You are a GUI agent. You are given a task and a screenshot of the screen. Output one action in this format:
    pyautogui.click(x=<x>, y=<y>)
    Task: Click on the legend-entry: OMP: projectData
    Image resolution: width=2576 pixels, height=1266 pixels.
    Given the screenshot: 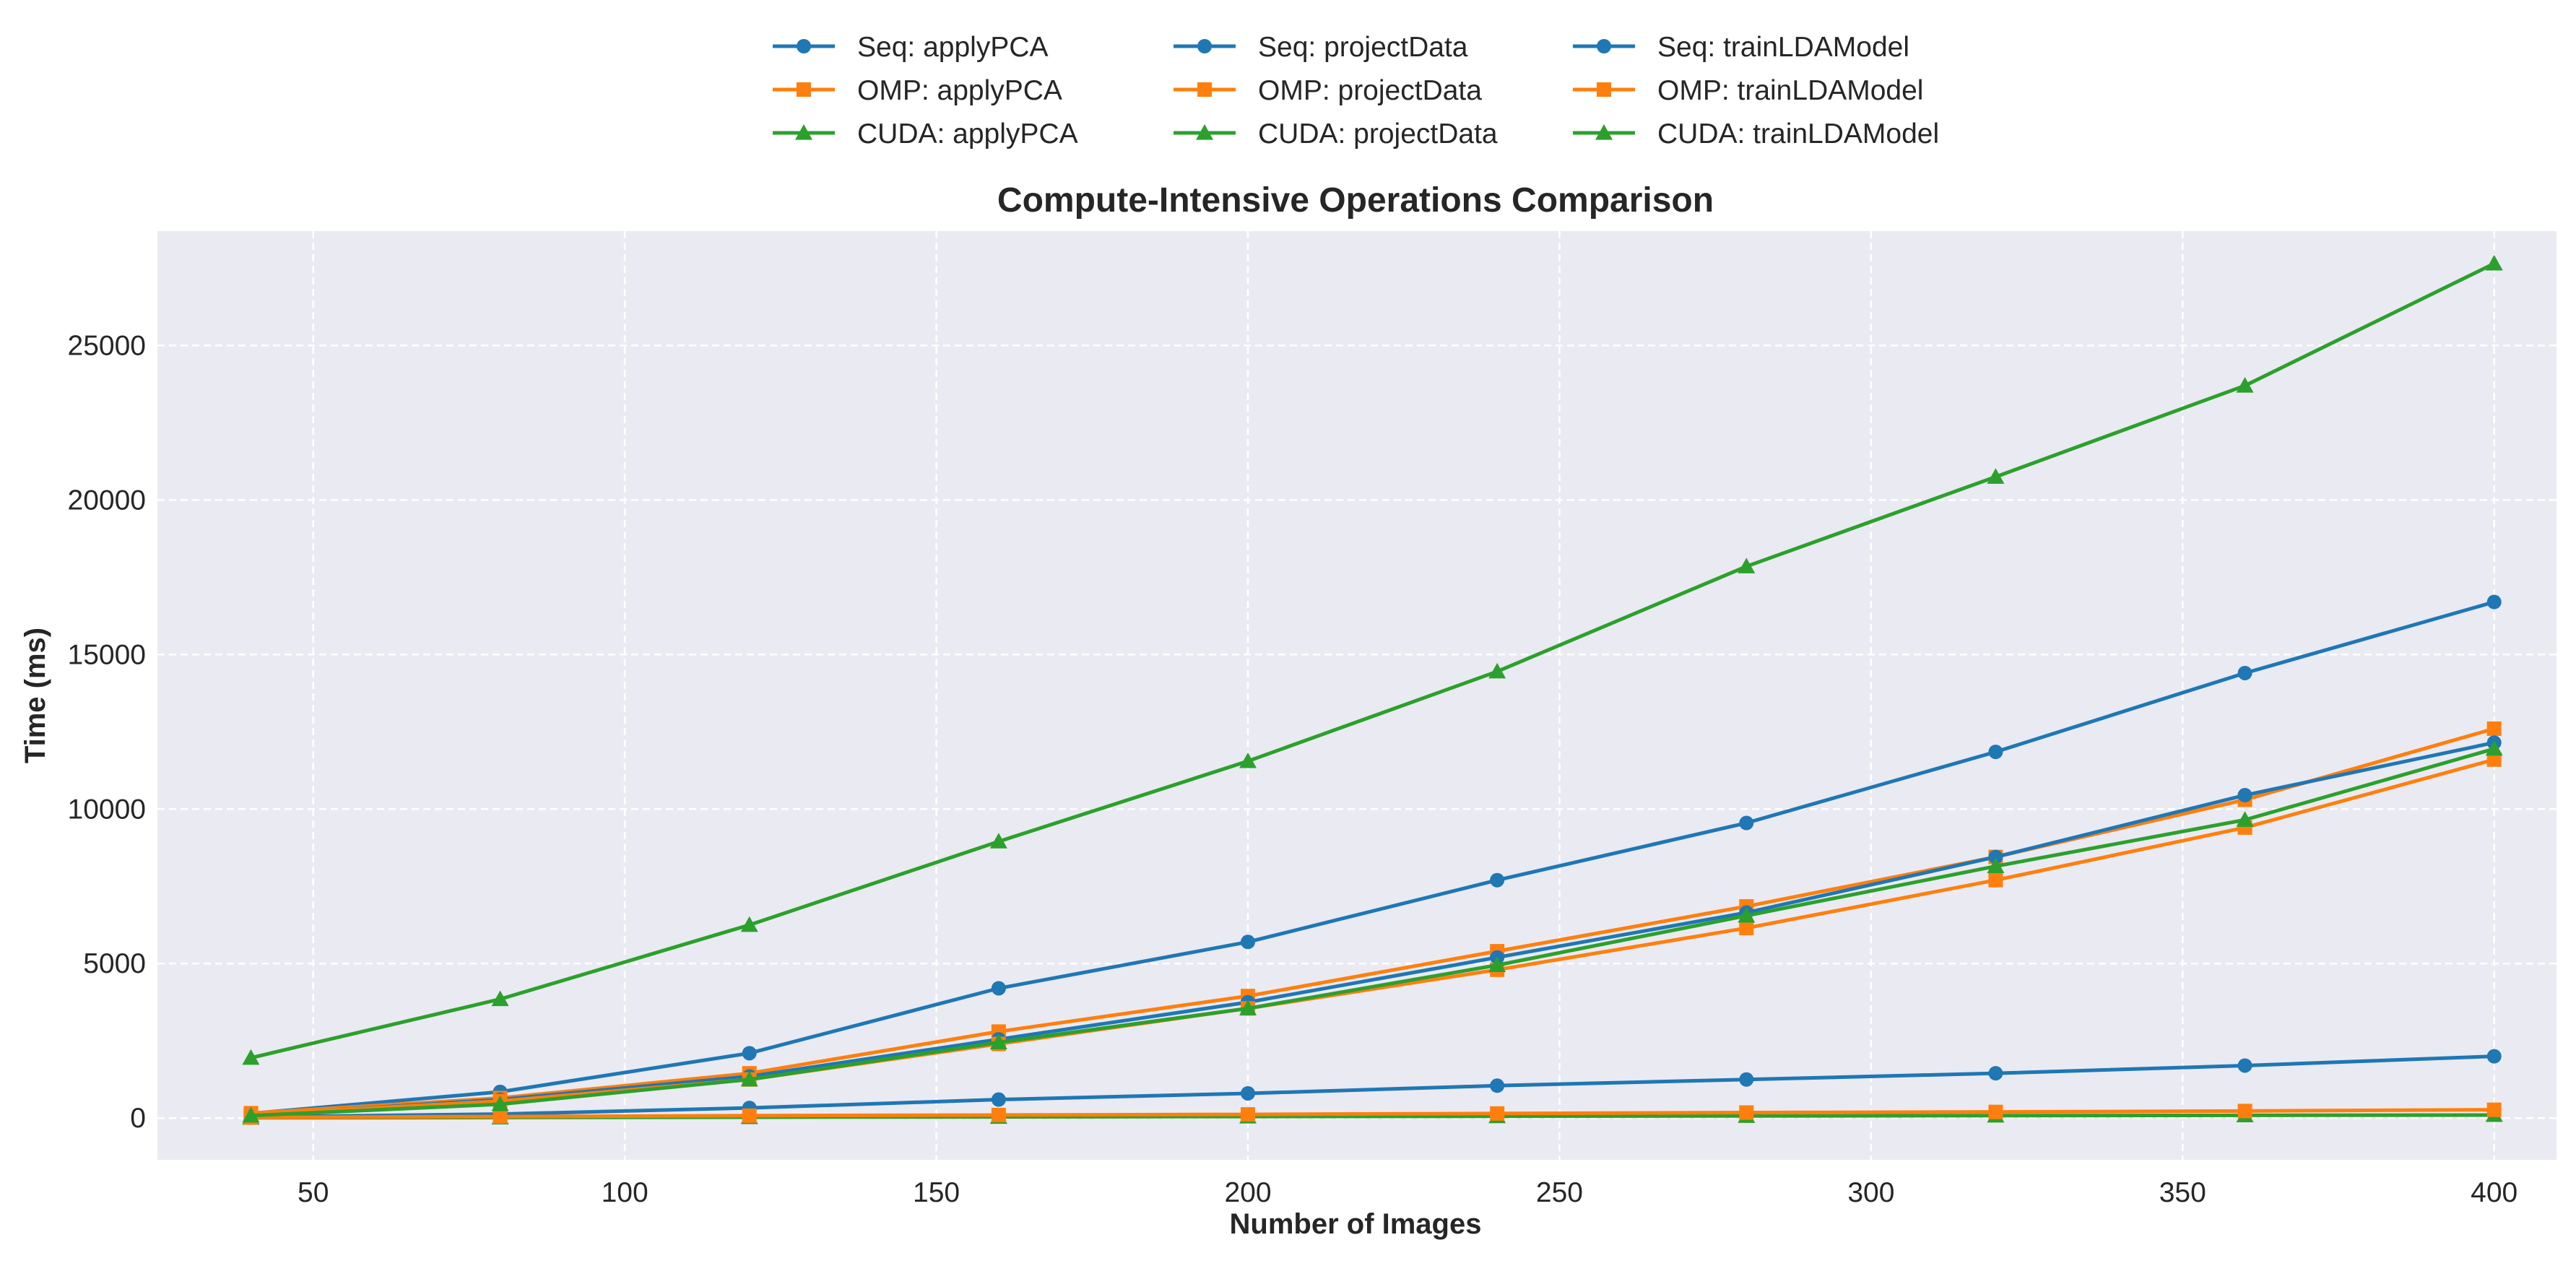 What is the action you would take?
    pyautogui.click(x=1328, y=91)
    